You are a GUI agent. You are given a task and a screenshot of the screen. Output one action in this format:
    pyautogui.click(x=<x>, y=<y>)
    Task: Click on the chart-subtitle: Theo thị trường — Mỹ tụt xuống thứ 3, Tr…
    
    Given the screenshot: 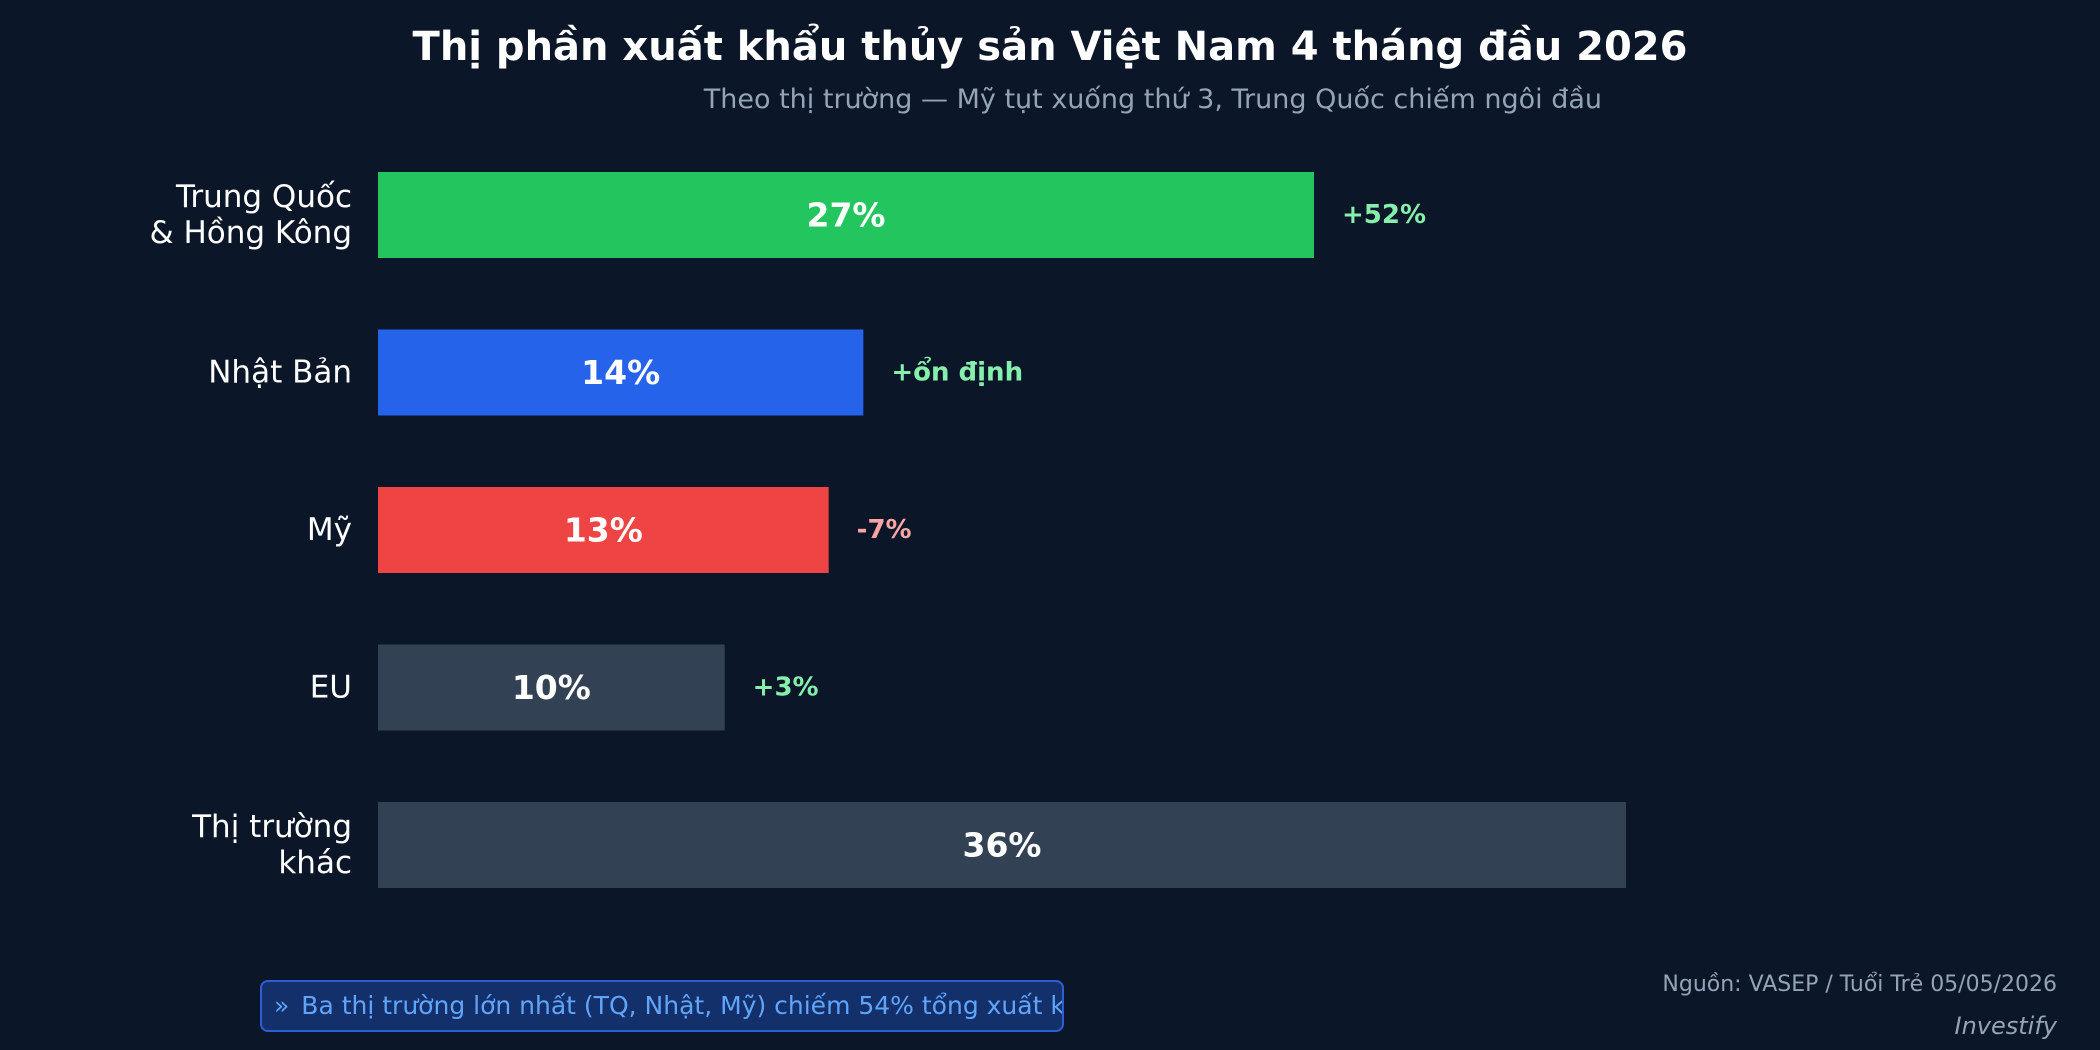 What is the action you would take?
    pyautogui.click(x=1152, y=99)
    